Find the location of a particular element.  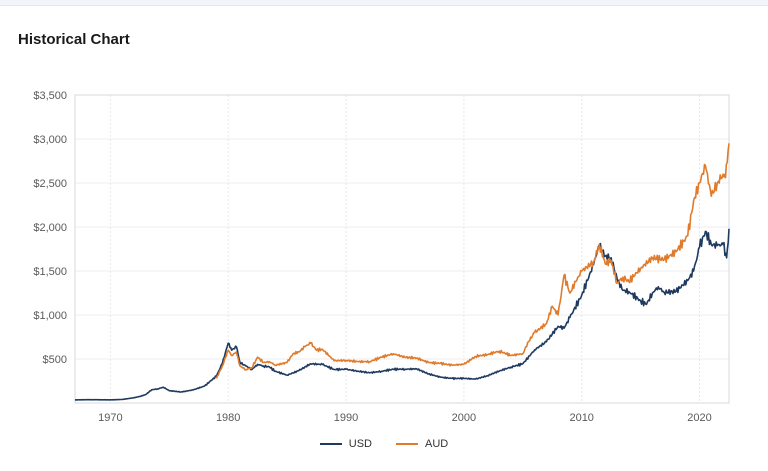

y-tick-label: $3,500 is located at coordinates (50, 96).